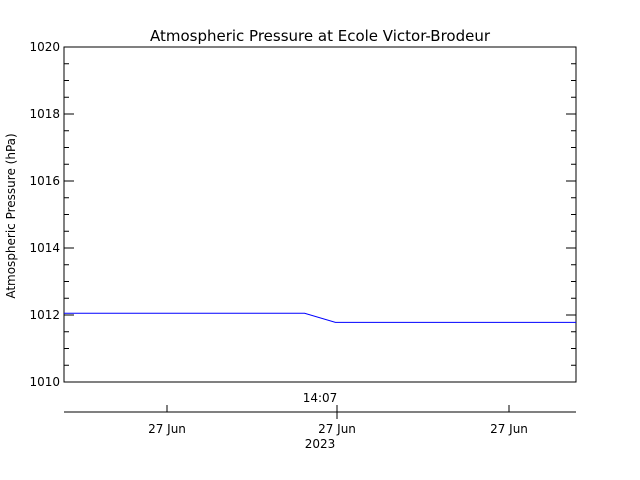 The width and height of the screenshot is (640, 480). I want to click on x-date-label-3: 27 Jun, so click(509, 429).